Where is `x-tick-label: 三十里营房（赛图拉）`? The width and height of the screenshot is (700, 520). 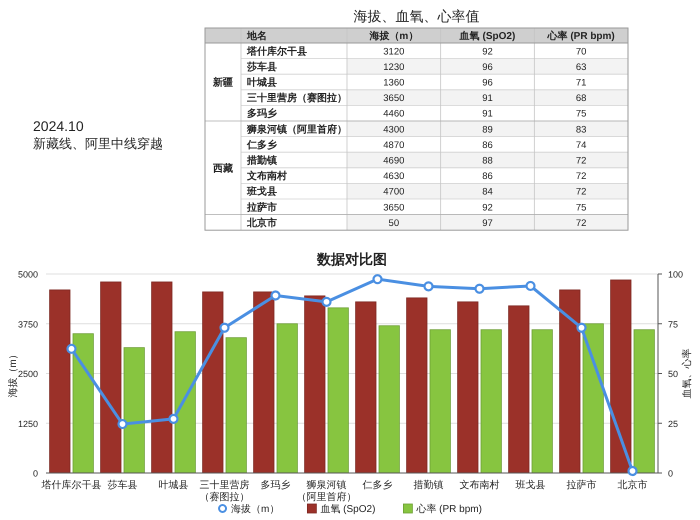
x-tick-label: 三十里营房（赛图拉） is located at coordinates (225, 491).